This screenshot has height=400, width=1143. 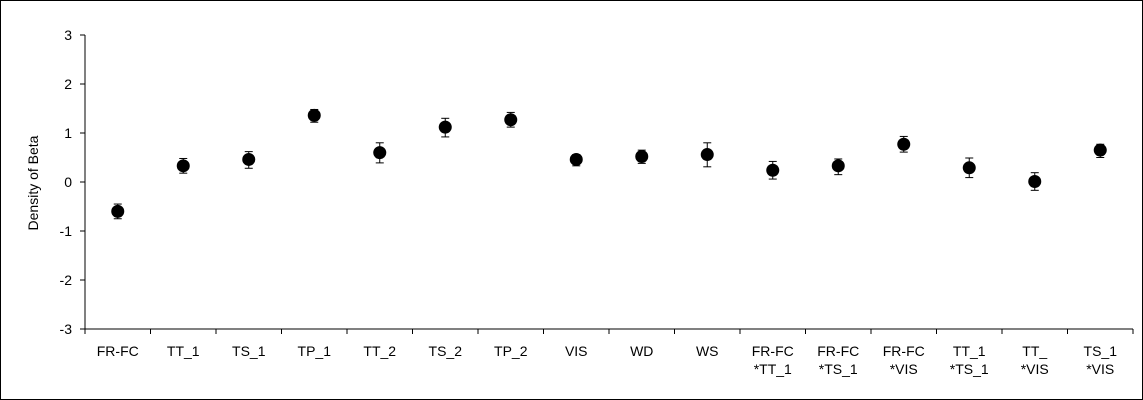 What do you see at coordinates (969, 360) in the screenshot?
I see `x-tick-label: TT_1 *TS_1` at bounding box center [969, 360].